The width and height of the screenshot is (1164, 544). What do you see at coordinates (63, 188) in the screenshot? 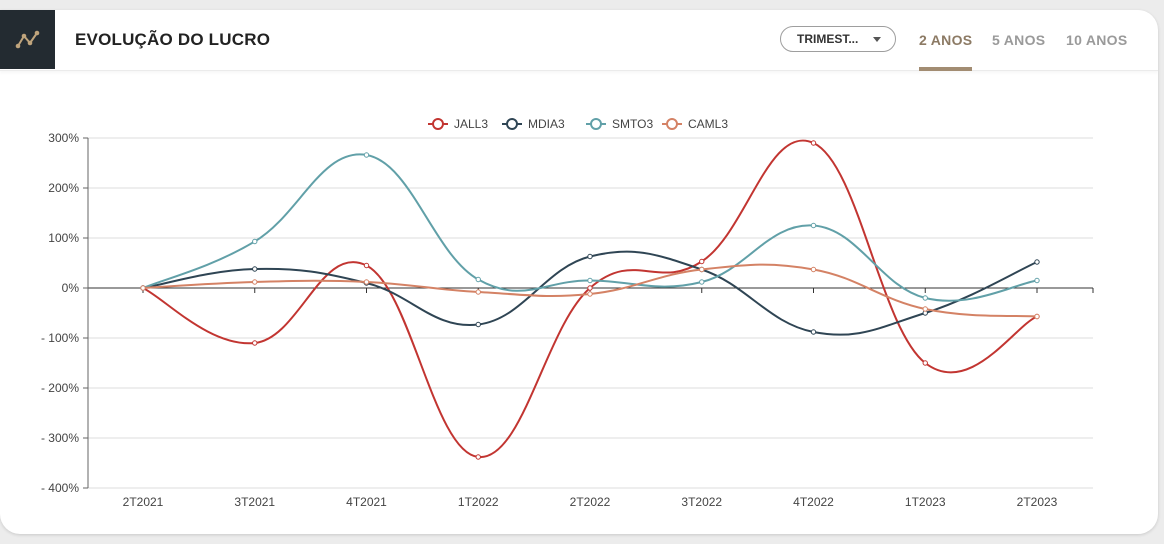
I see `y-tick-label: 200%` at bounding box center [63, 188].